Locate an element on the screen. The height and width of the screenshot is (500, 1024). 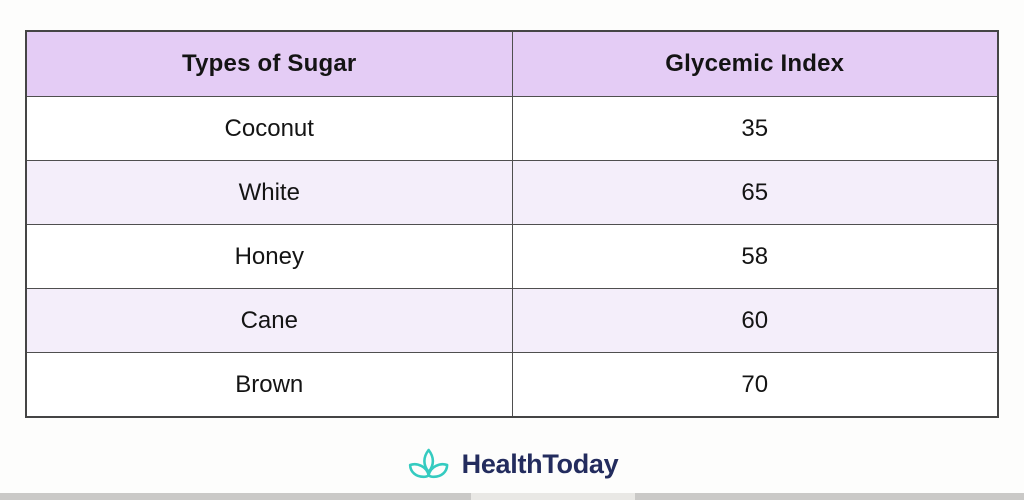
sugar-type-cell: Cane is located at coordinates (269, 320).